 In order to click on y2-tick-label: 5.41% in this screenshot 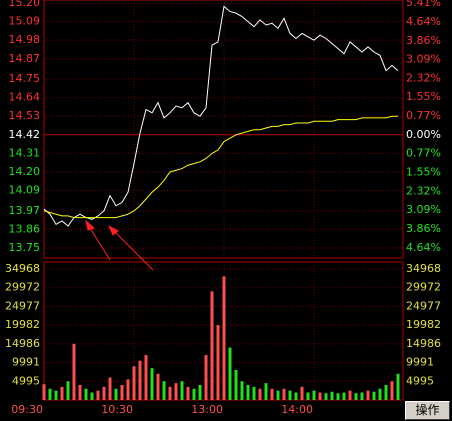, I will do `click(423, 4)`.